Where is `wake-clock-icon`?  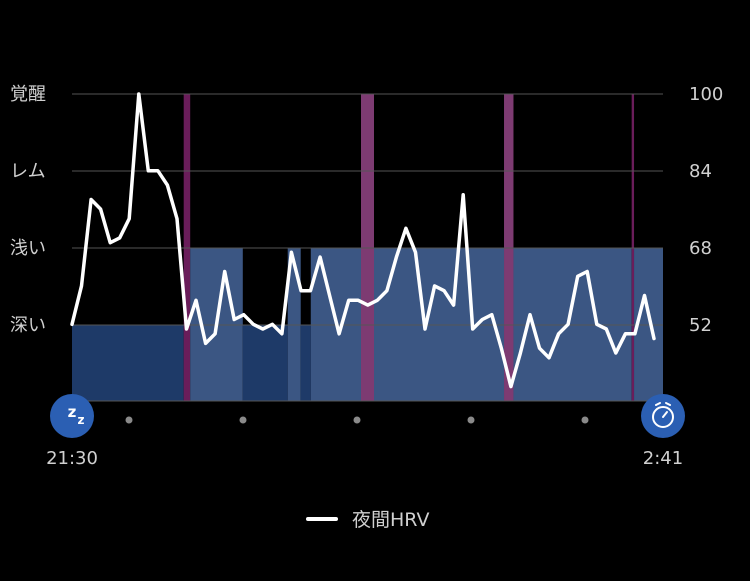 wake-clock-icon is located at coordinates (663, 416).